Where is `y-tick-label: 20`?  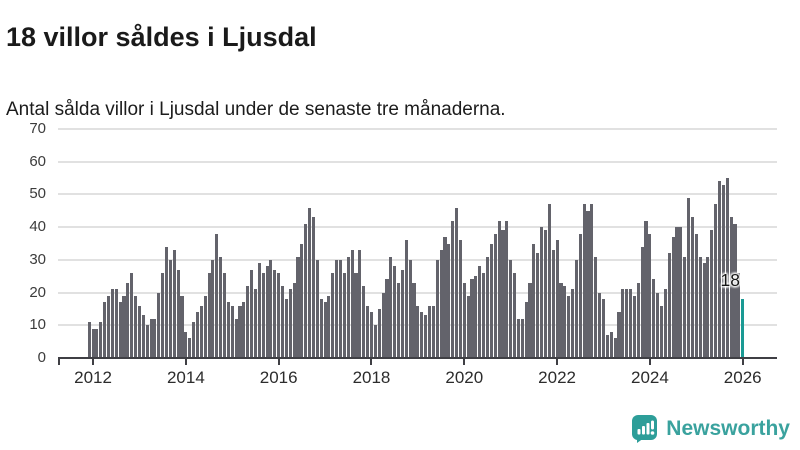
y-tick-label: 20 is located at coordinates (37, 292).